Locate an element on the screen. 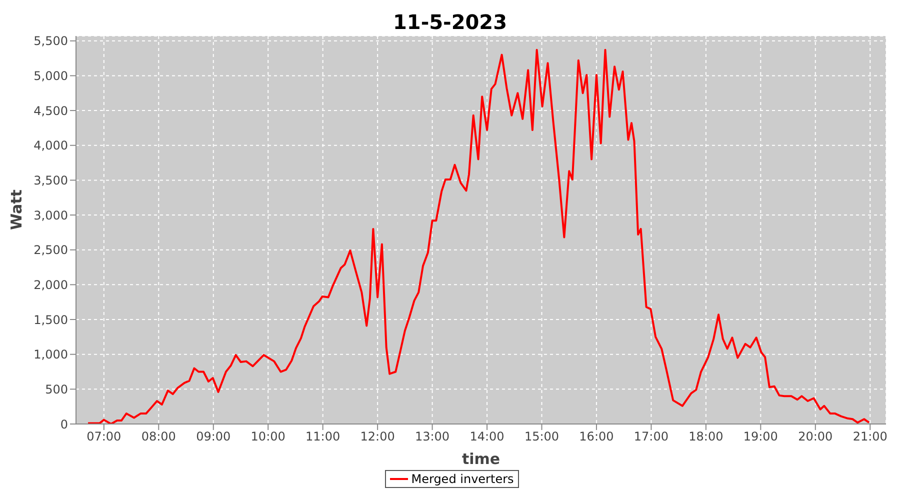  y-tick-label: 4,500 is located at coordinates (51, 111).